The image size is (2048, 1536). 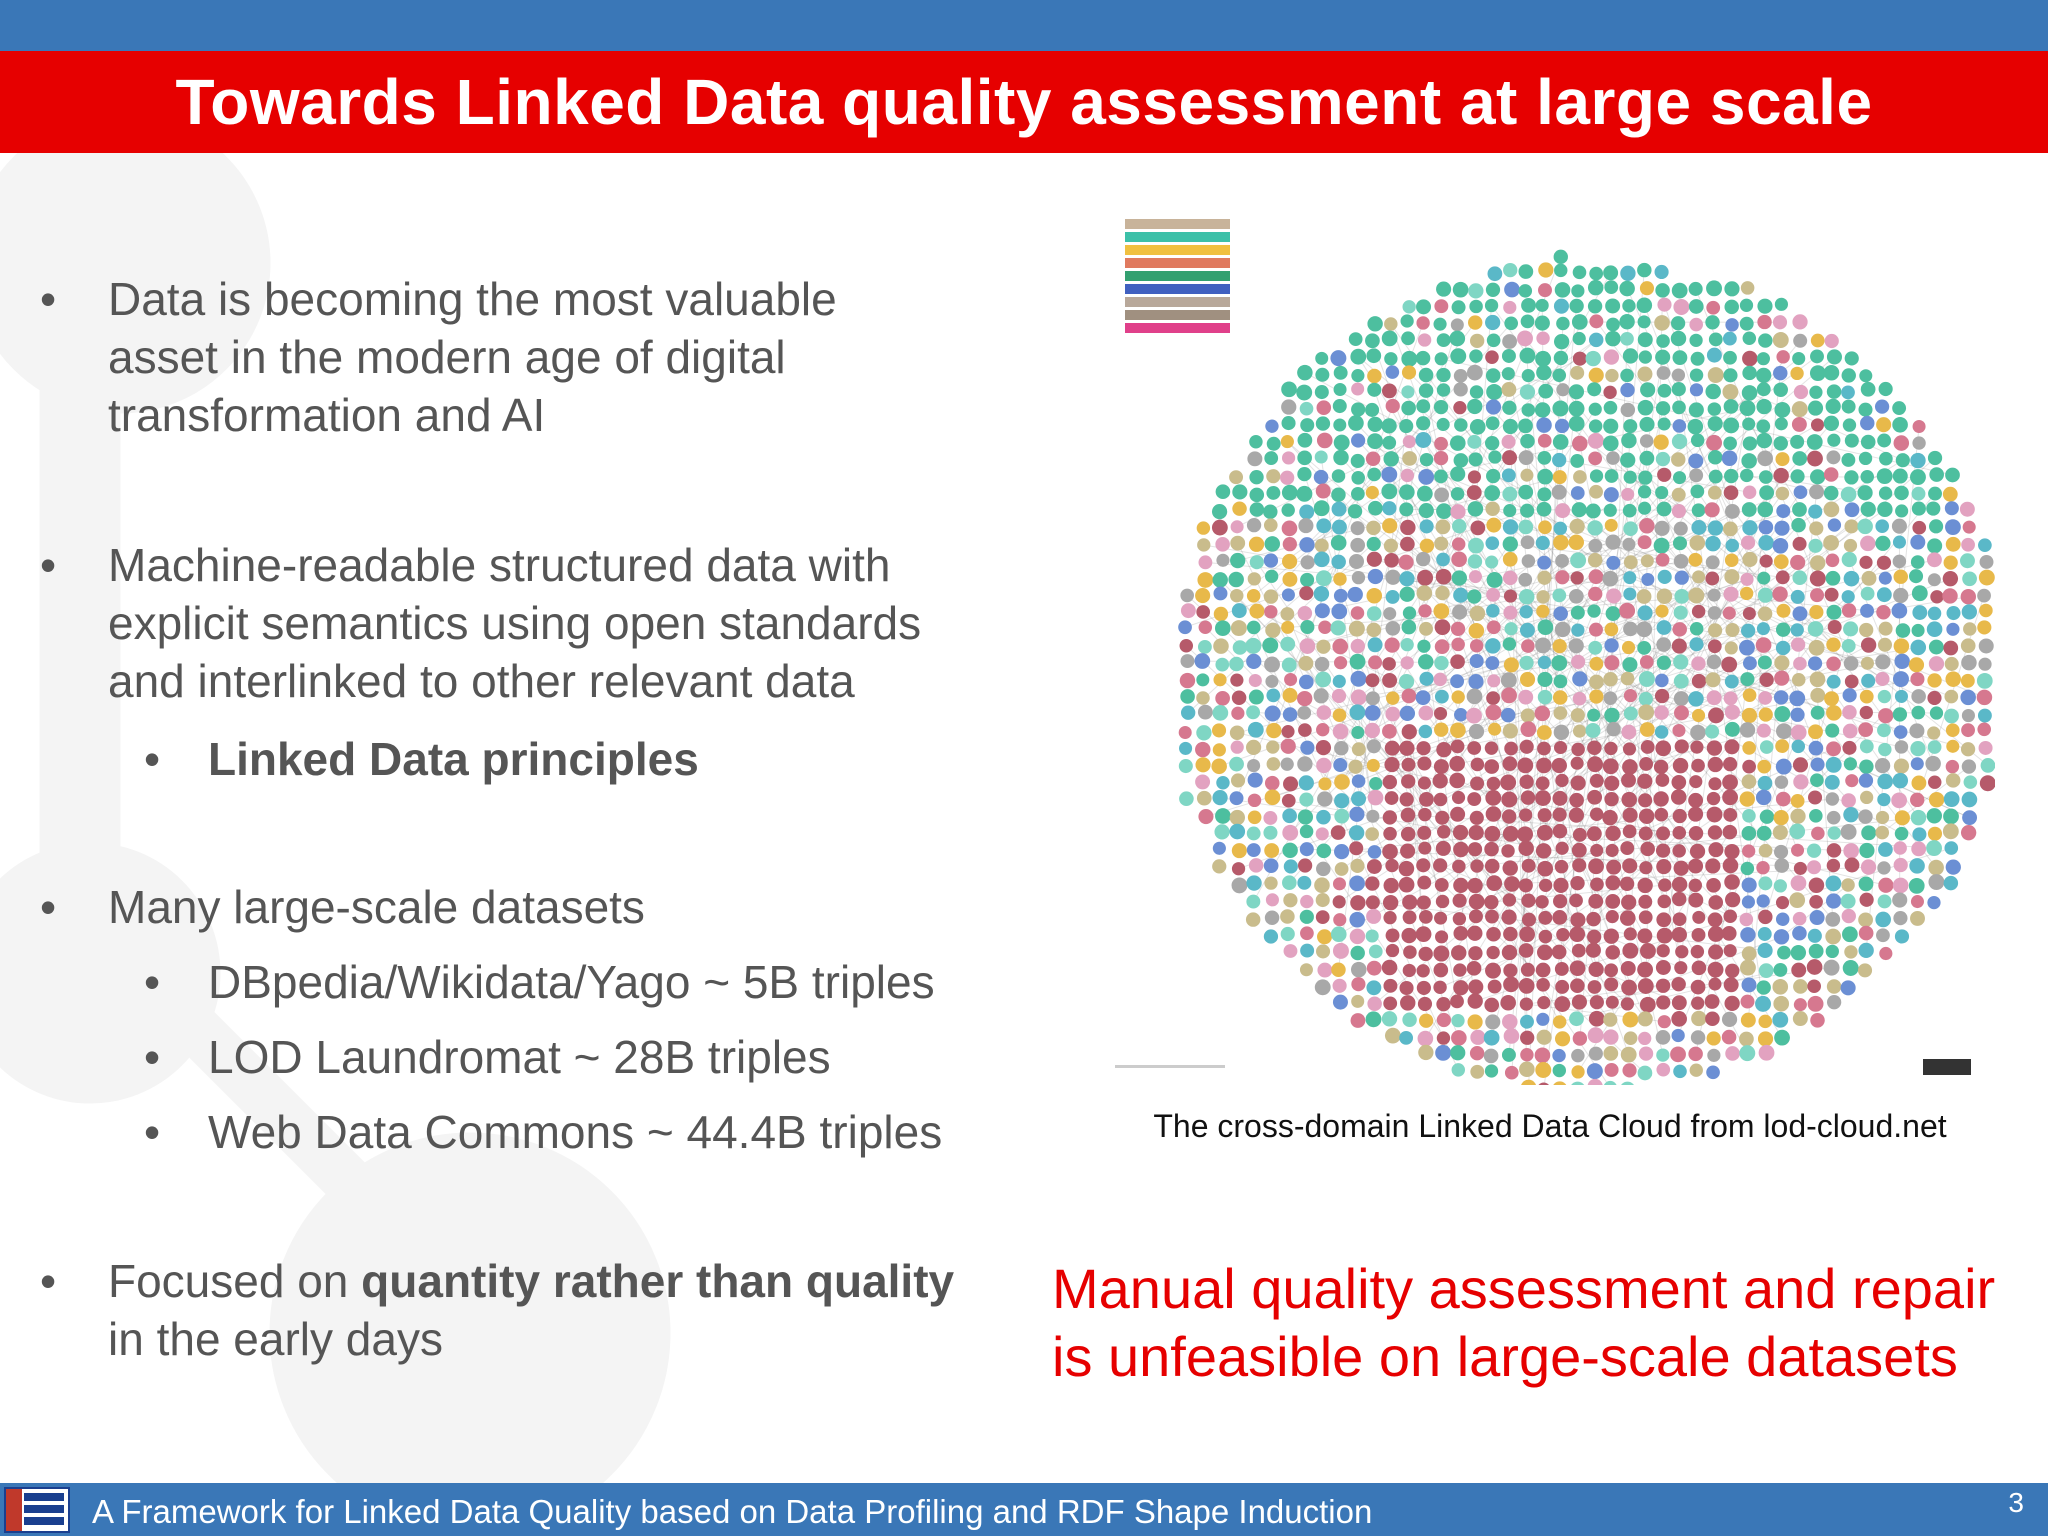 What do you see at coordinates (499, 565) in the screenshot?
I see `bullet-line: Machine-readable structured data with` at bounding box center [499, 565].